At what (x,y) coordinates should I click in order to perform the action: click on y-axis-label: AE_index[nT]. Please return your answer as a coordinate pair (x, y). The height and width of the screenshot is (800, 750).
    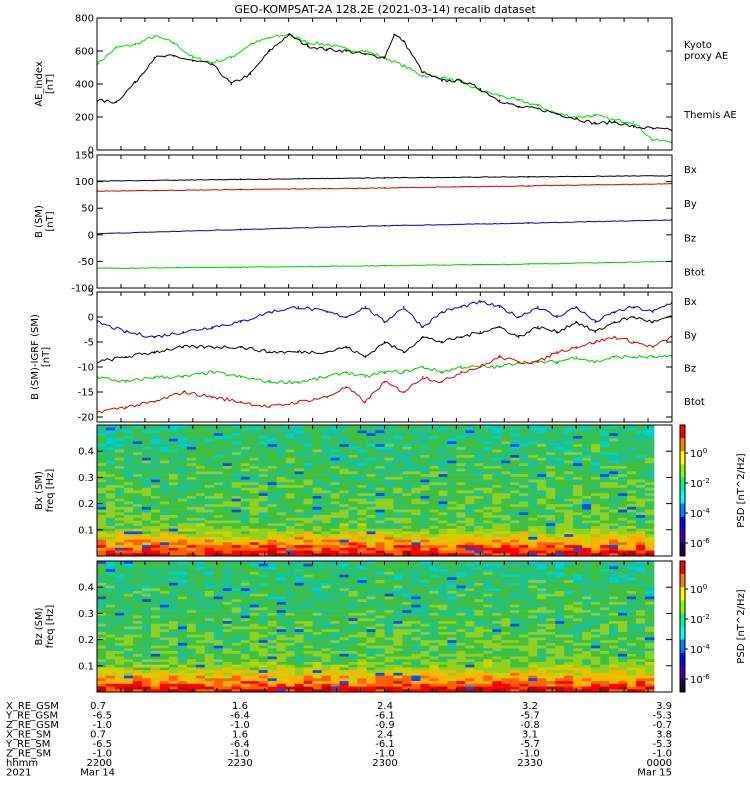
    Looking at the image, I should click on (45, 84).